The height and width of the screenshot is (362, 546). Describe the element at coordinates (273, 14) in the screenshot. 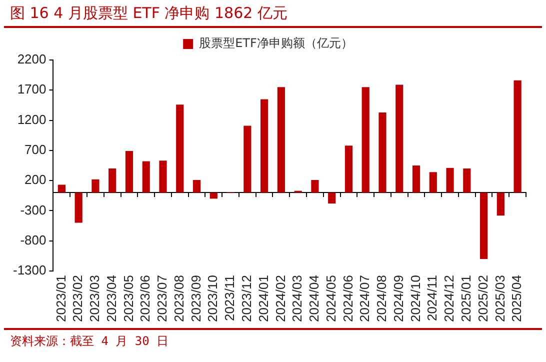

I see `chart-title: 图 16 4 月股票型 ETF 净申购 1862 亿元` at that location.